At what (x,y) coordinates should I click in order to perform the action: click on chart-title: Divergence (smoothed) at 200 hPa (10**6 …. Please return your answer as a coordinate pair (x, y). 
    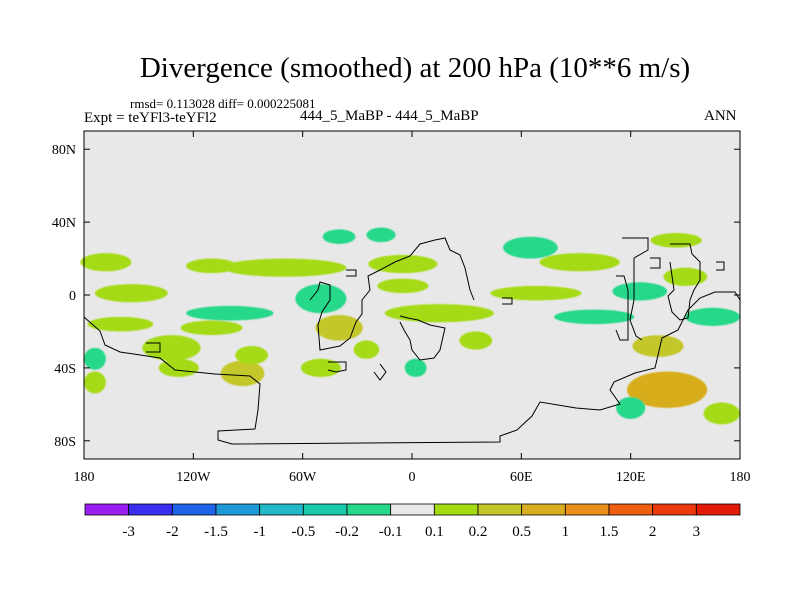
    Looking at the image, I should click on (415, 68).